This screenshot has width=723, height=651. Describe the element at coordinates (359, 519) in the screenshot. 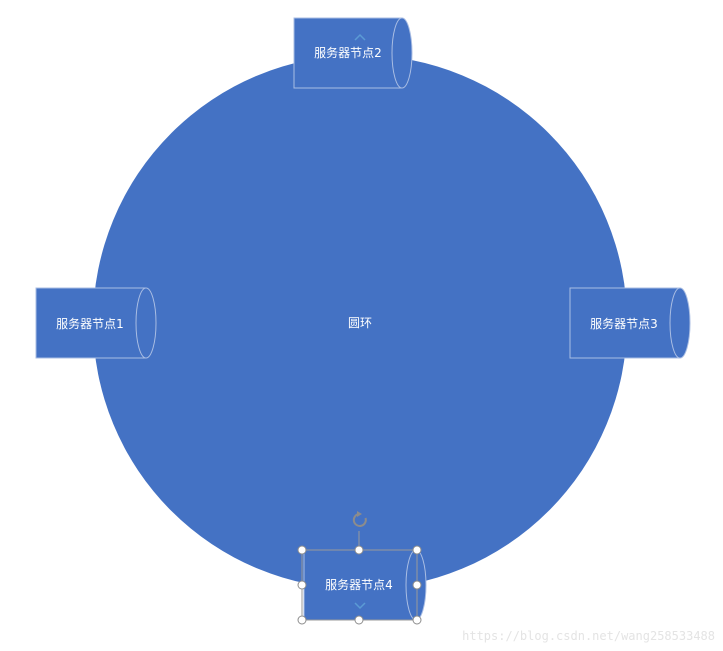

I see `rotate-handle-icon` at that location.